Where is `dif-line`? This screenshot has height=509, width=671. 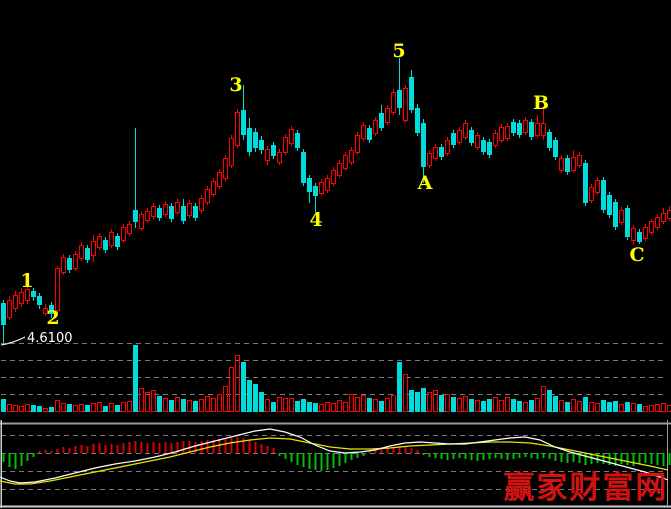 dif-line is located at coordinates (334, 456).